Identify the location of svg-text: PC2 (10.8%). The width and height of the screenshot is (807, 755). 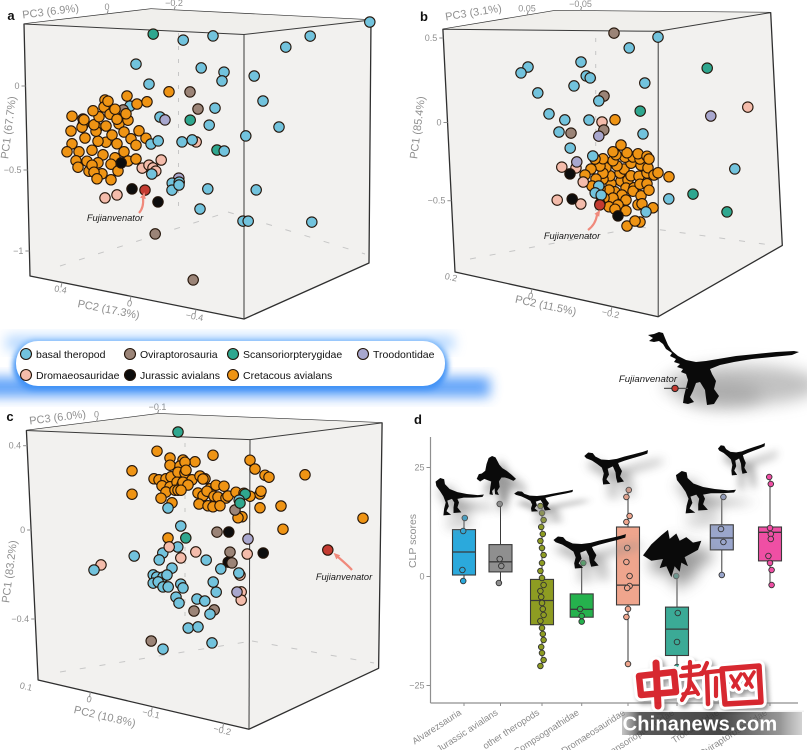
(105, 717).